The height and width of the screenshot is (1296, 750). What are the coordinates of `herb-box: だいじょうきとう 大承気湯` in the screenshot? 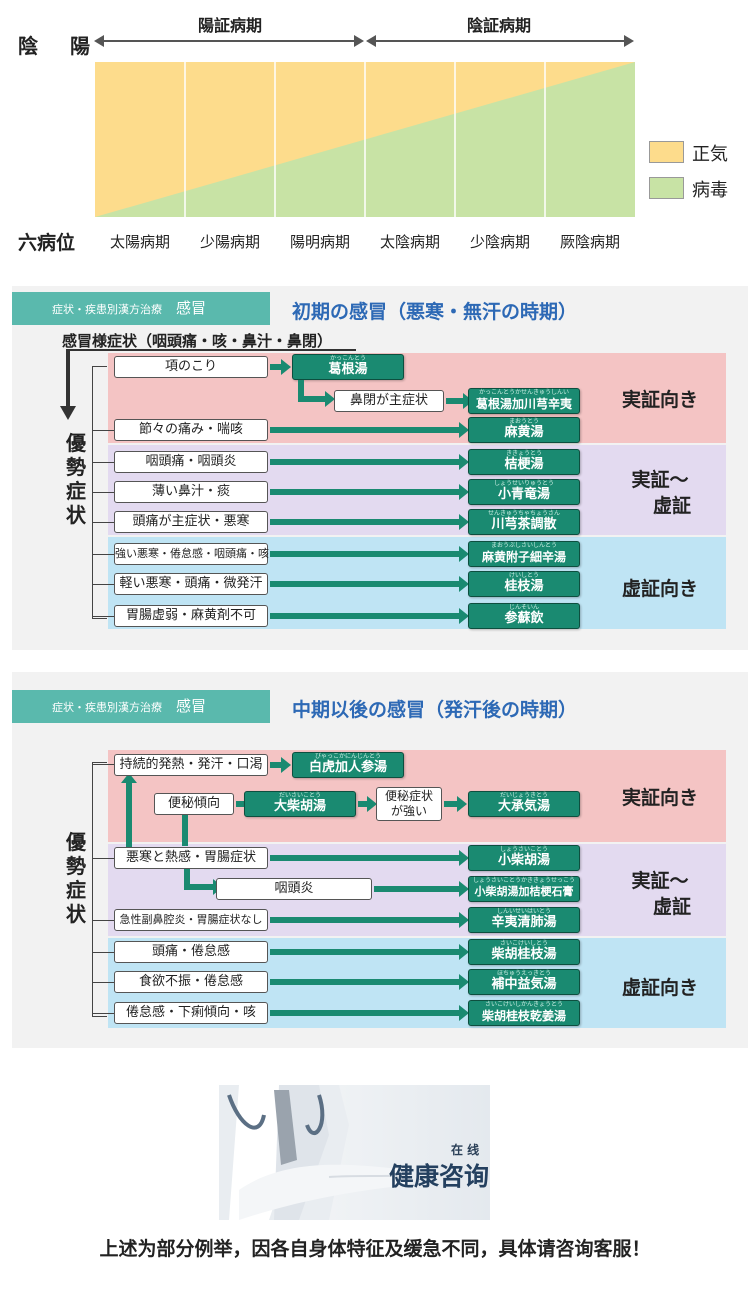 It's located at (524, 804).